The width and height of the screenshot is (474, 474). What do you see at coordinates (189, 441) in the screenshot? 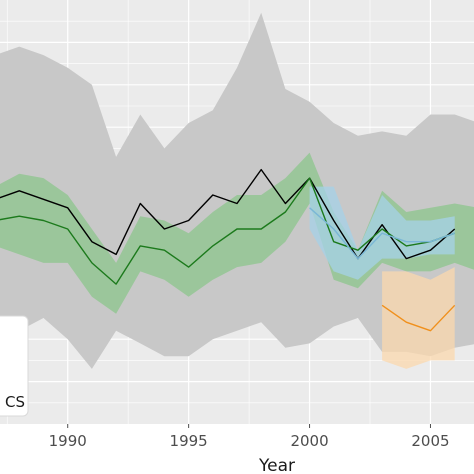
I see `x-tick-label: 1995` at bounding box center [189, 441].